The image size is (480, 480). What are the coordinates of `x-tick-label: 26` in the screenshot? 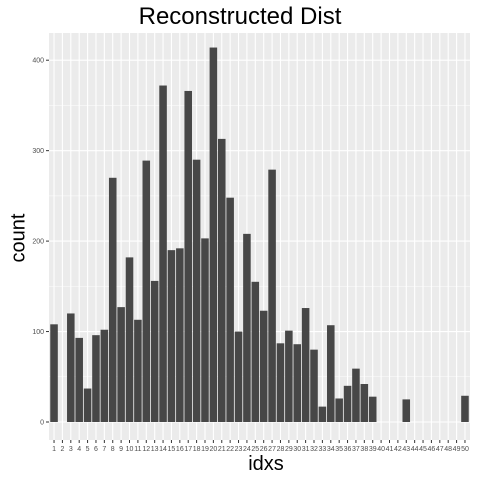 It's located at (264, 449).